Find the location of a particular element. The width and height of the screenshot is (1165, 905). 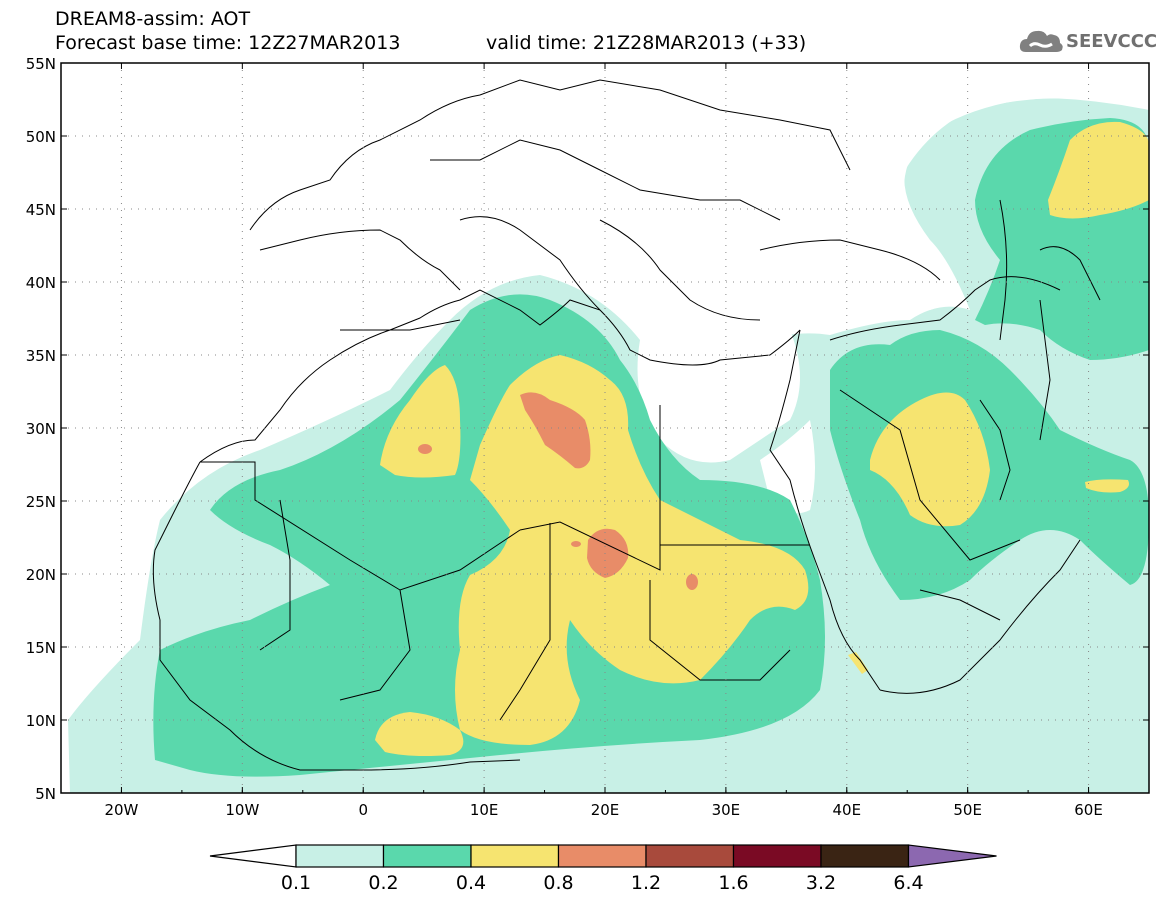

lat-tick-label: 50N is located at coordinates (41, 137).